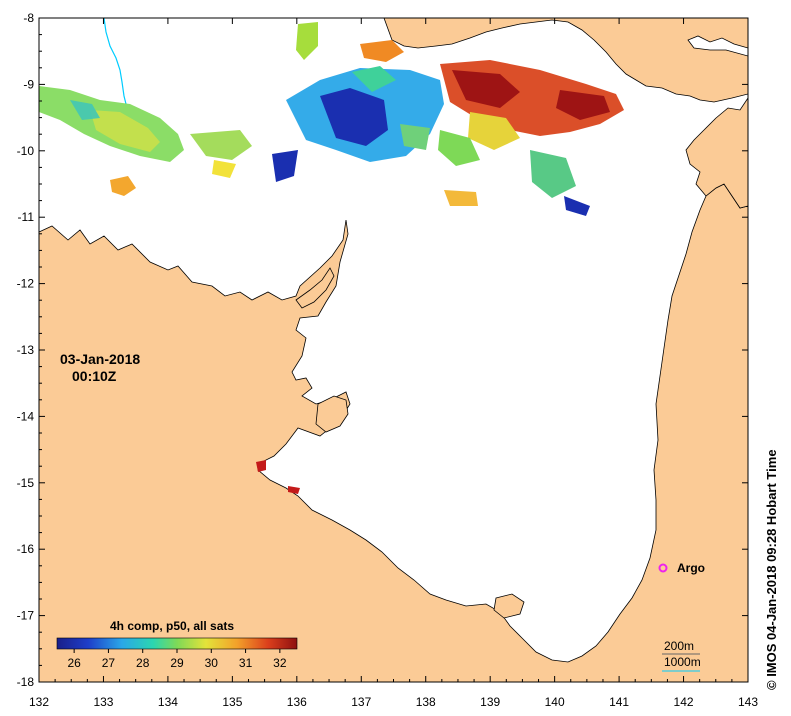 The width and height of the screenshot is (791, 716). Describe the element at coordinates (100, 359) in the screenshot. I see `date-label: 03-Jan-2018` at that location.